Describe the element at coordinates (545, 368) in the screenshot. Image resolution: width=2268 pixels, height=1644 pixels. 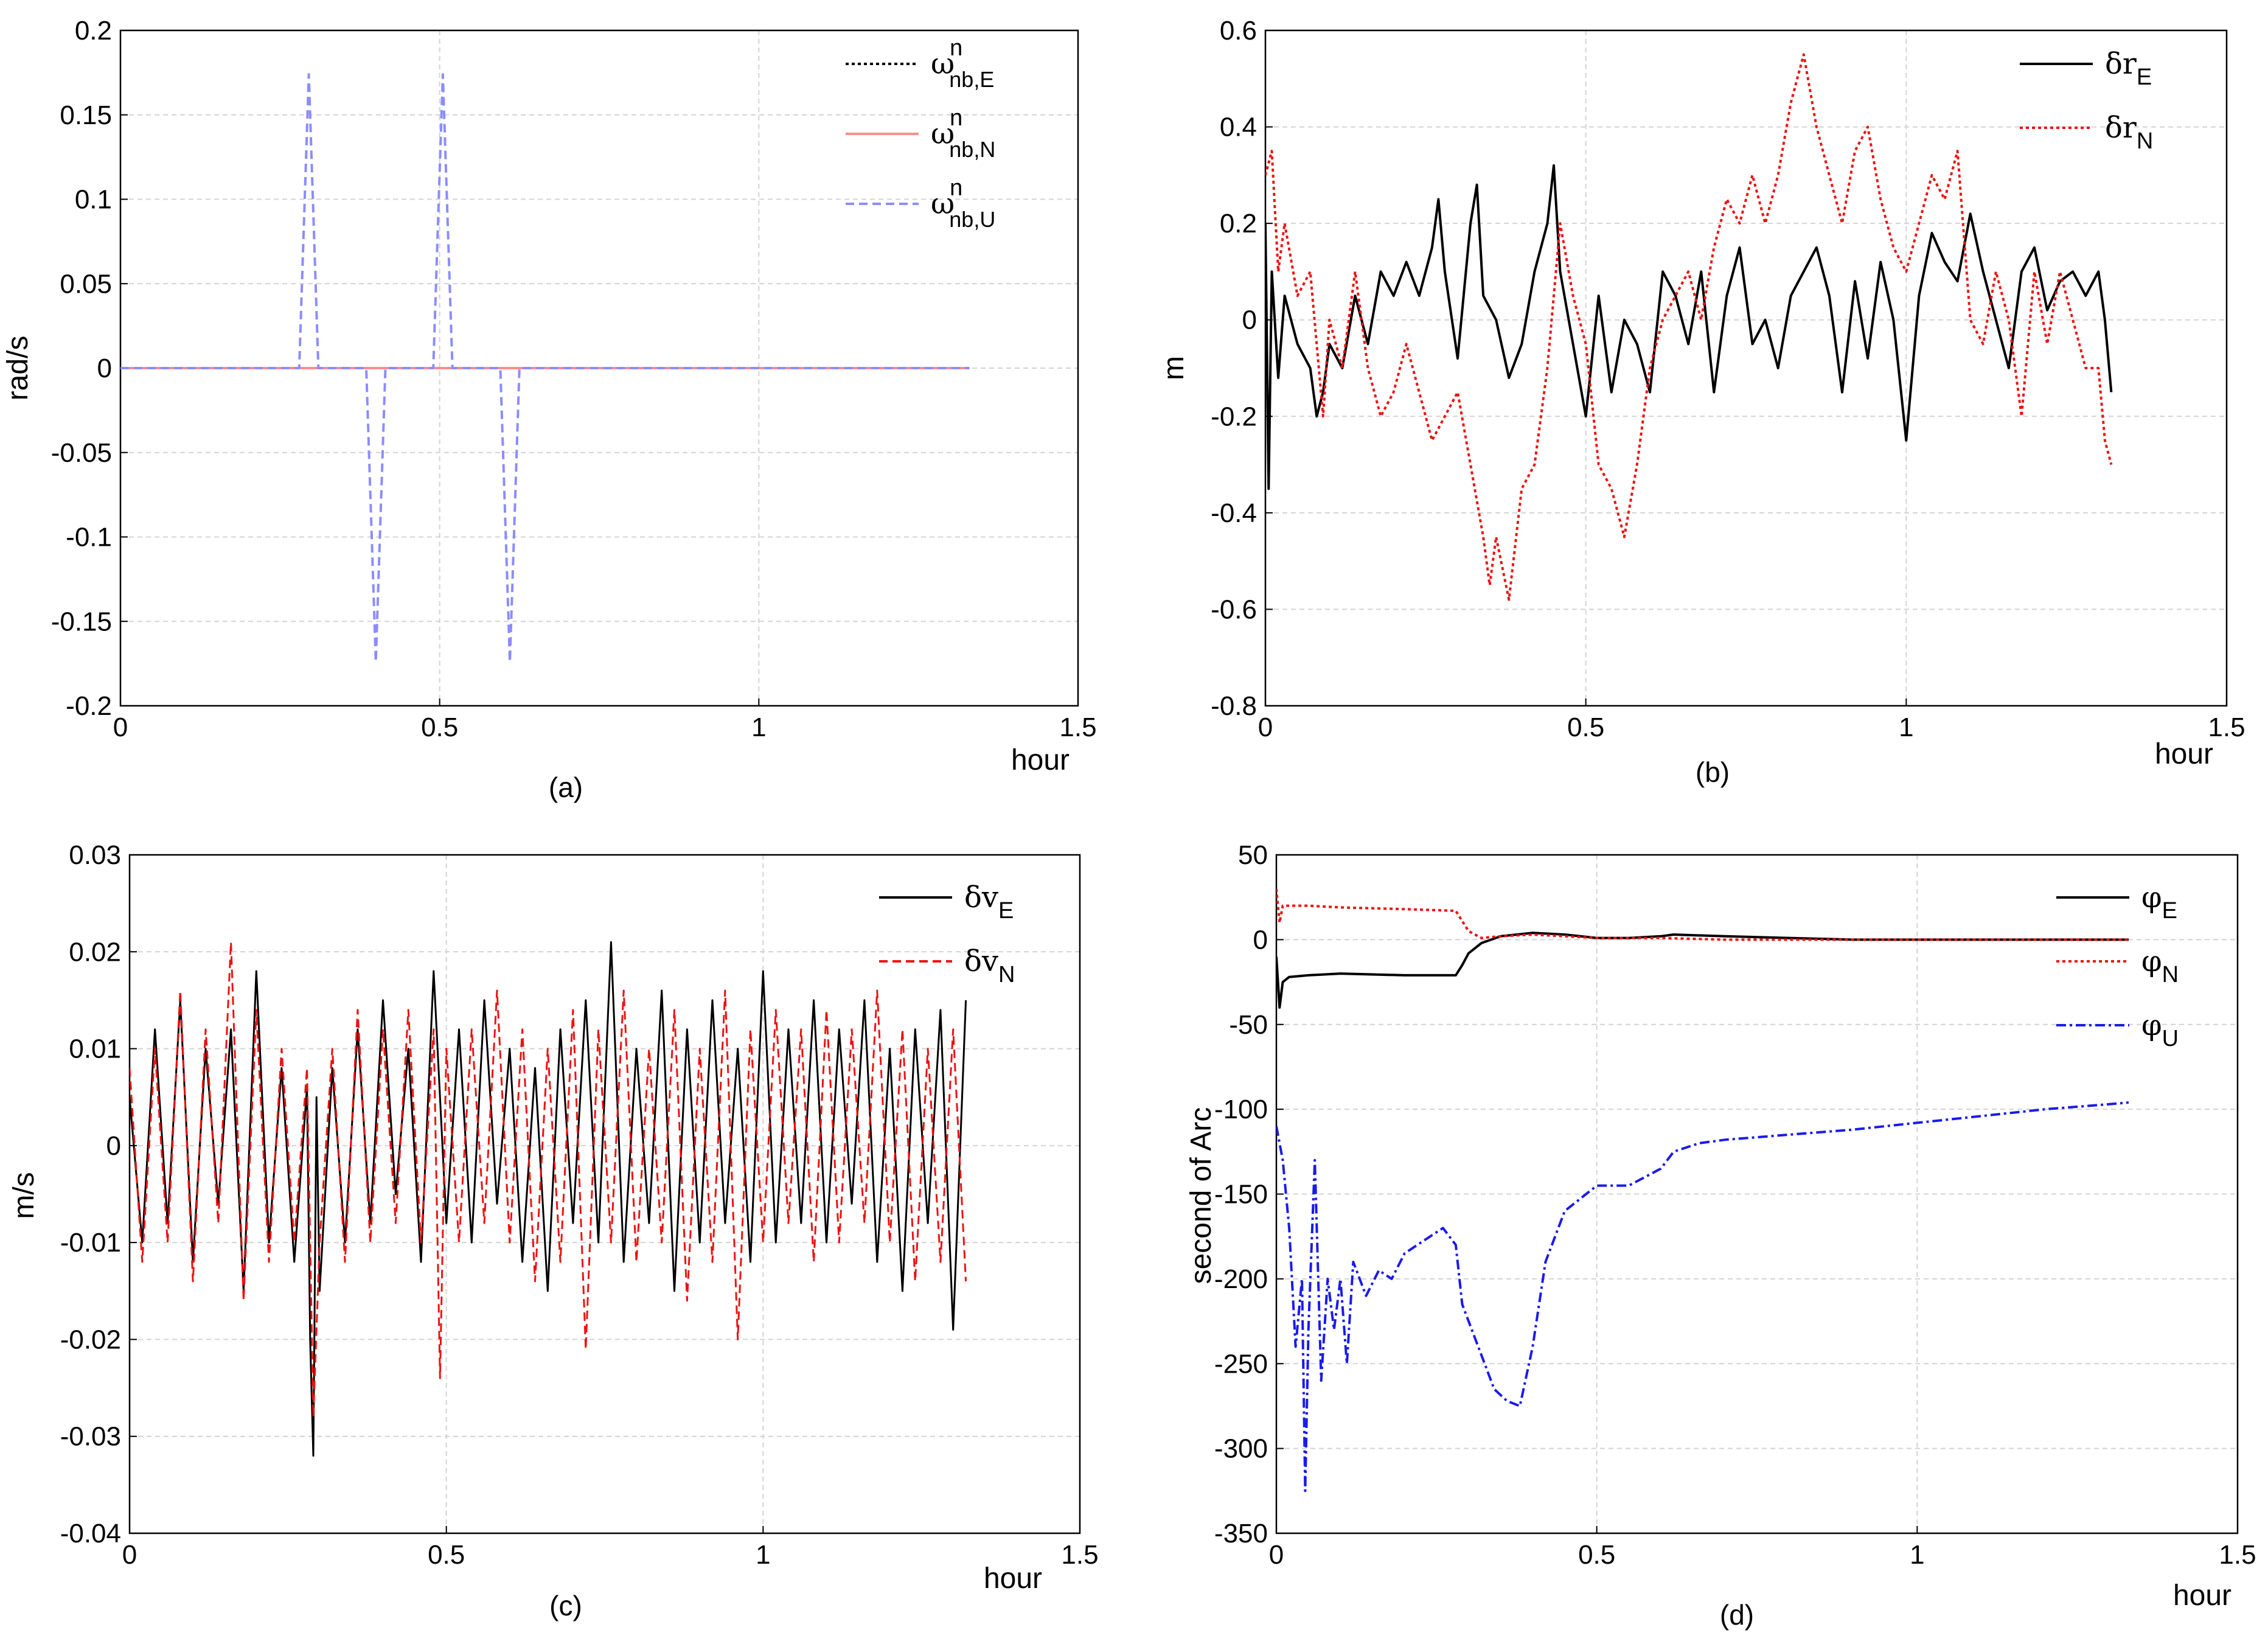
I see `series-line-nbu` at that location.